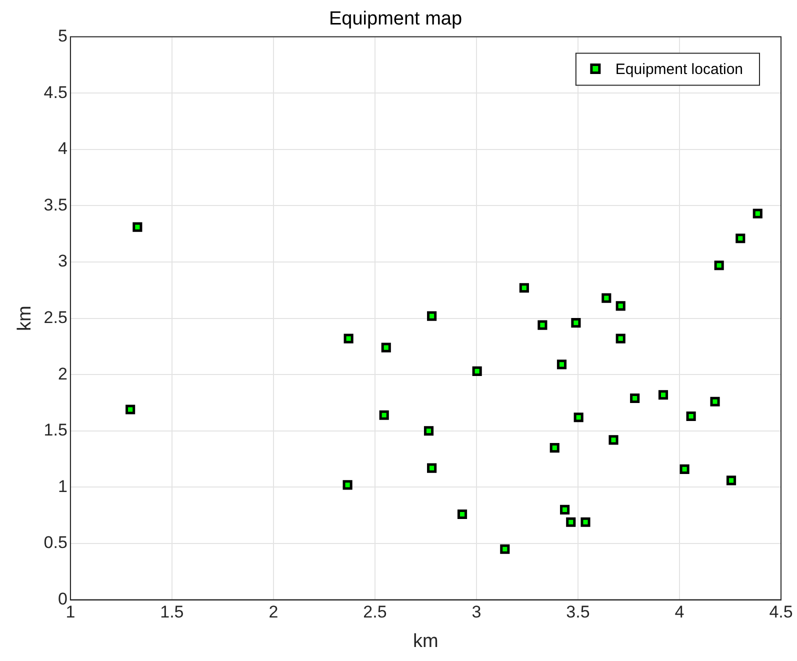  I want to click on y-tick-label: 2.5, so click(56, 317).